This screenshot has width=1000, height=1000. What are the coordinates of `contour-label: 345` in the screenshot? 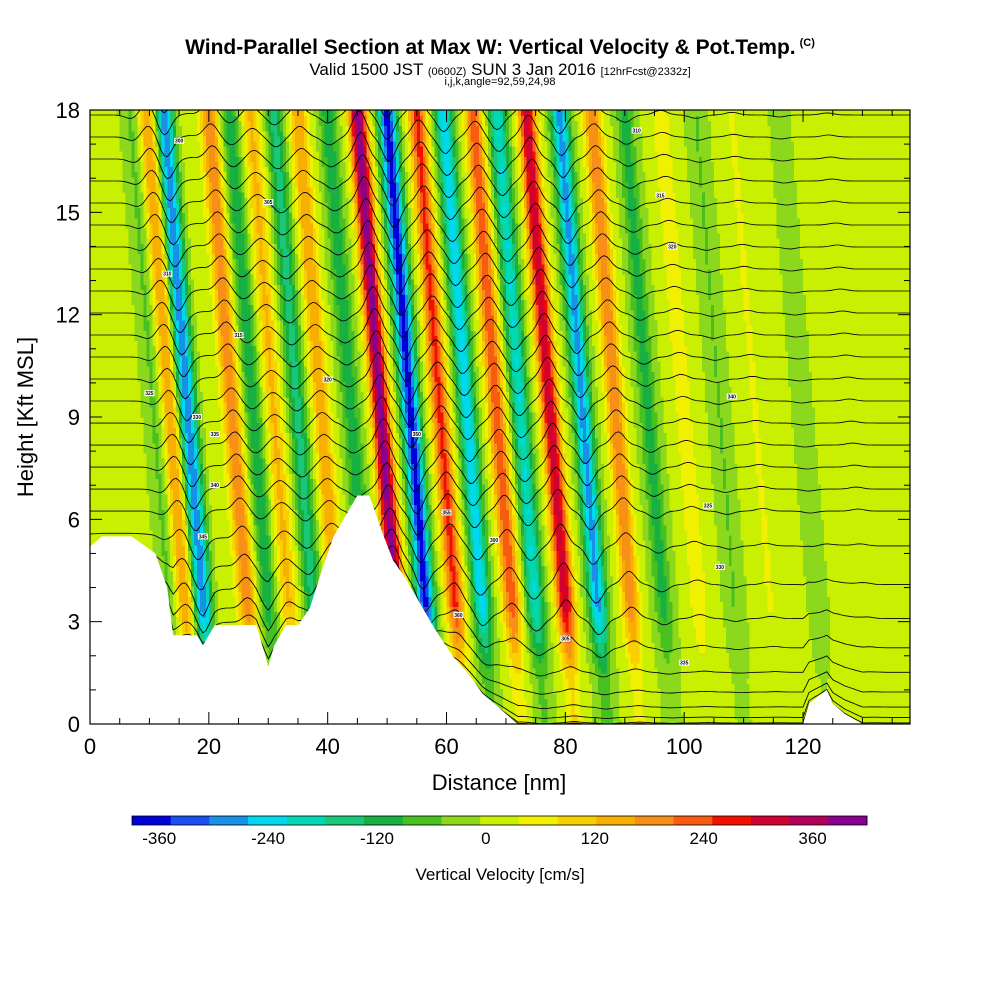 It's located at (203, 536).